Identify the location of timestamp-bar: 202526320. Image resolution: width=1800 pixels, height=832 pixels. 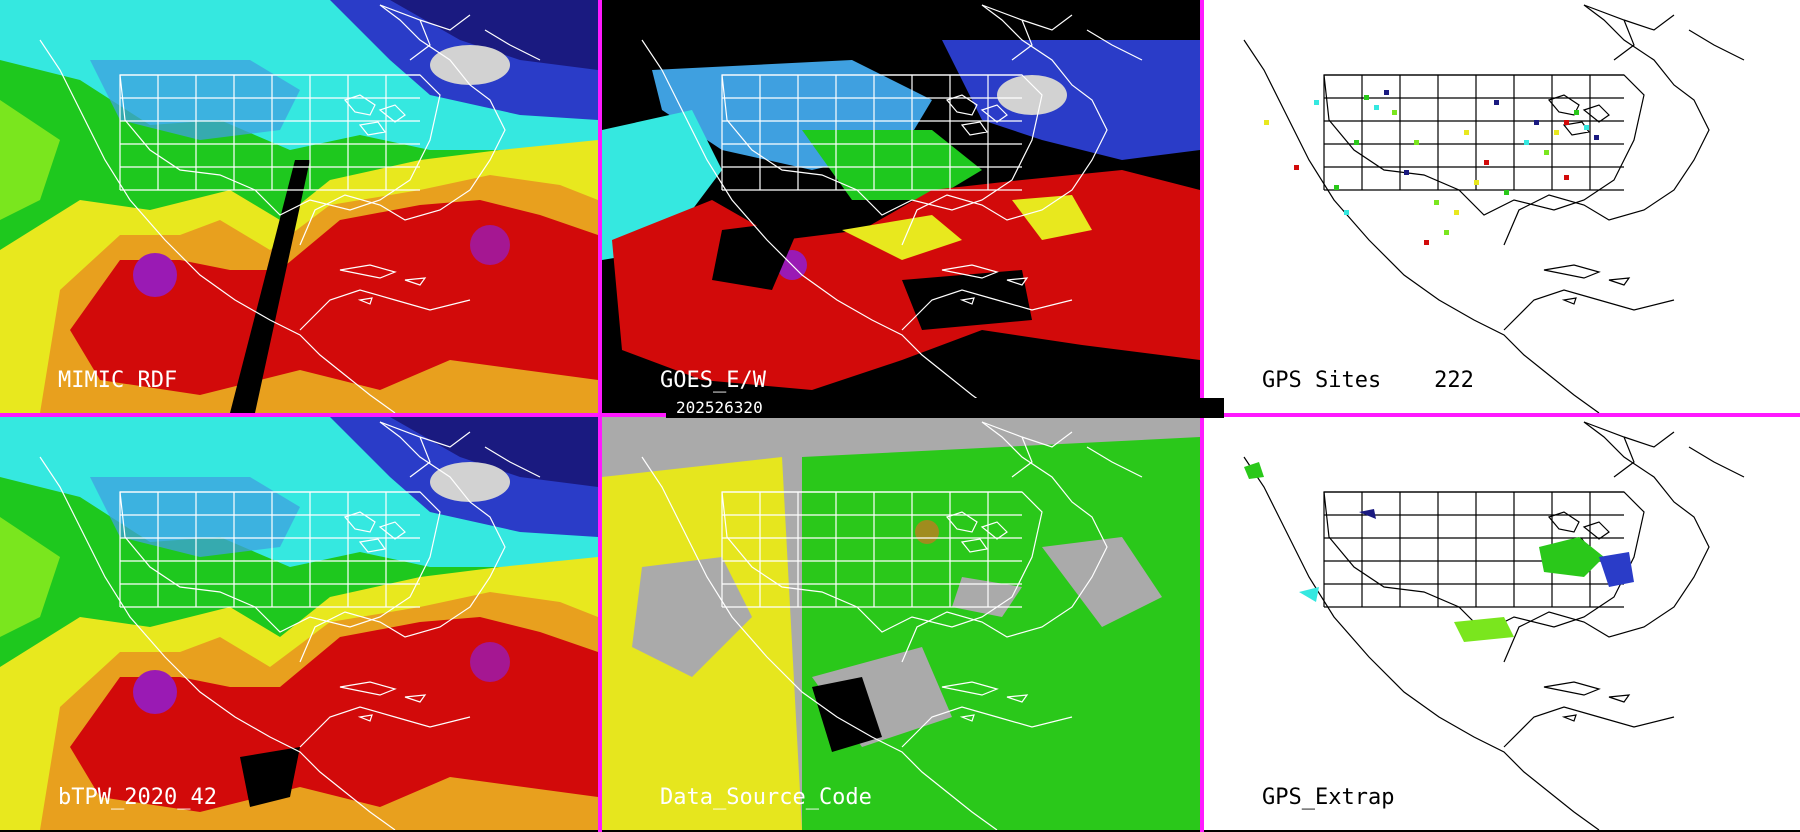
(945, 408).